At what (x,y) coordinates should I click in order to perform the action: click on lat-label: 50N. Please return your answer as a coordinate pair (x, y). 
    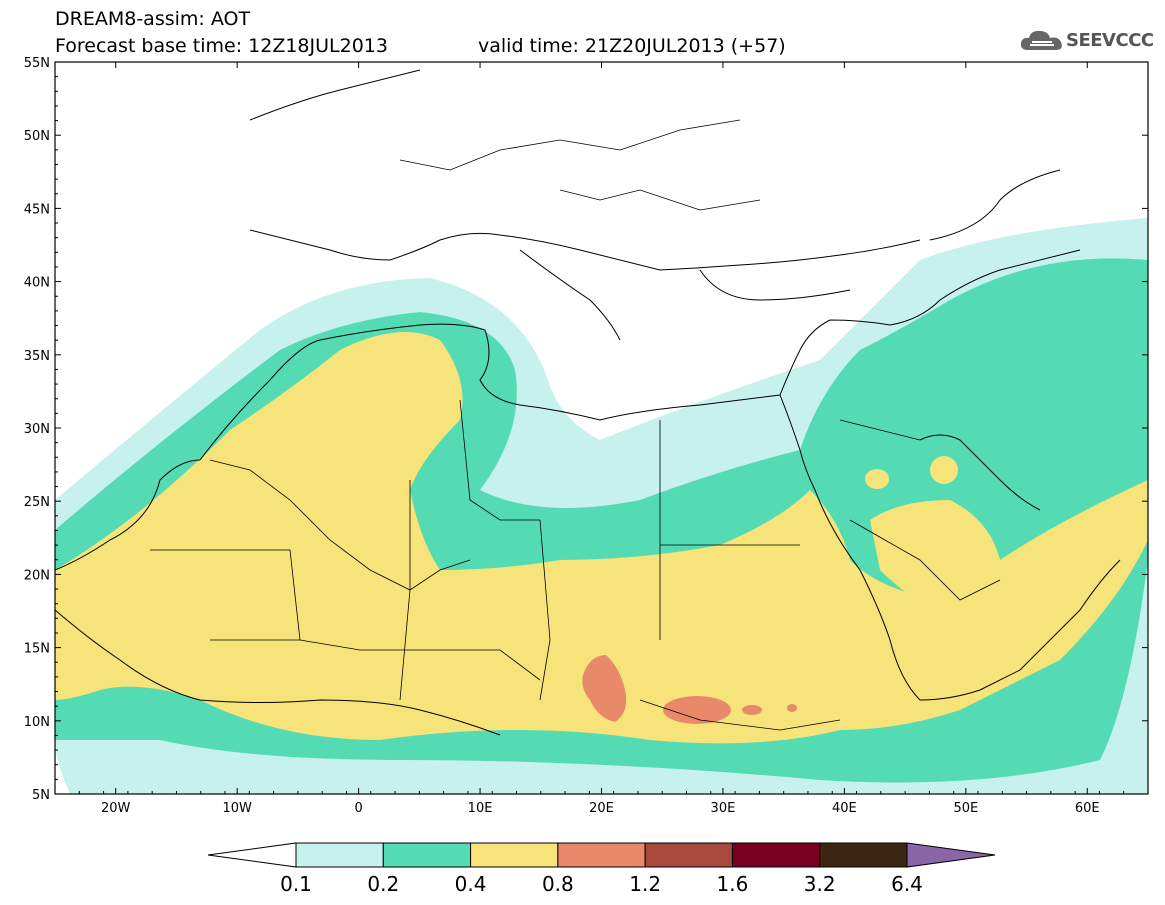
    Looking at the image, I should click on (37, 136).